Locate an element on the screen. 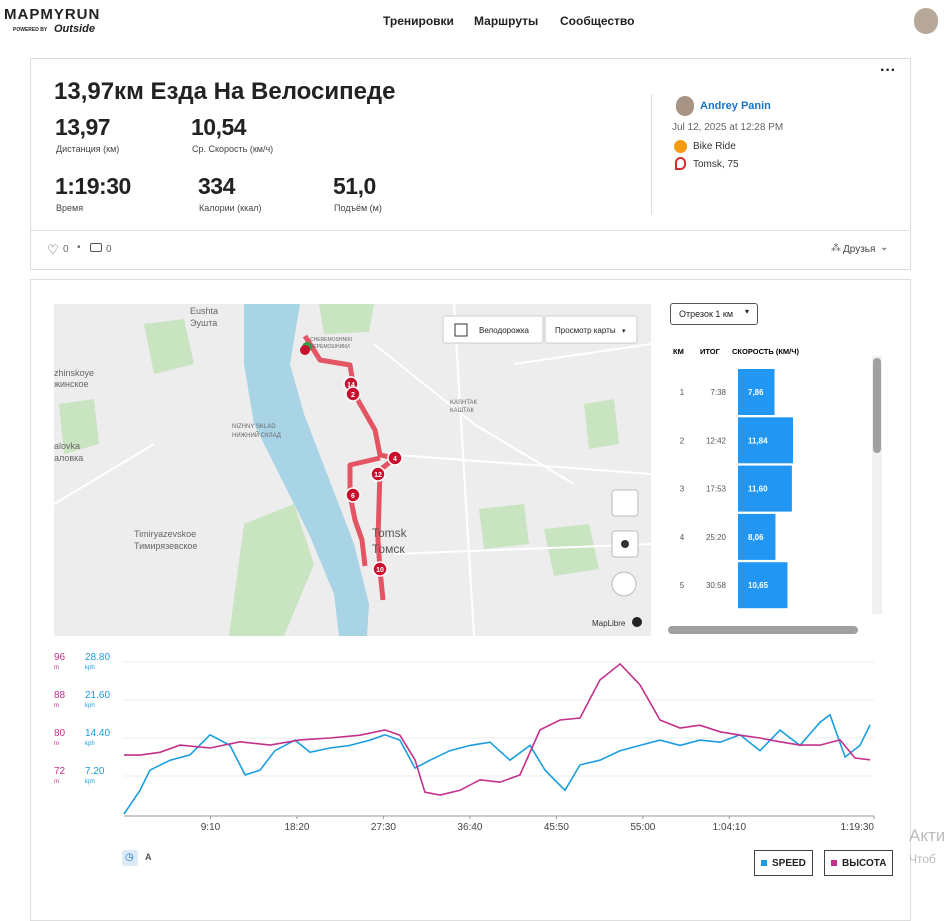 The height and width of the screenshot is (921, 944). map-label: аловка is located at coordinates (68, 458).